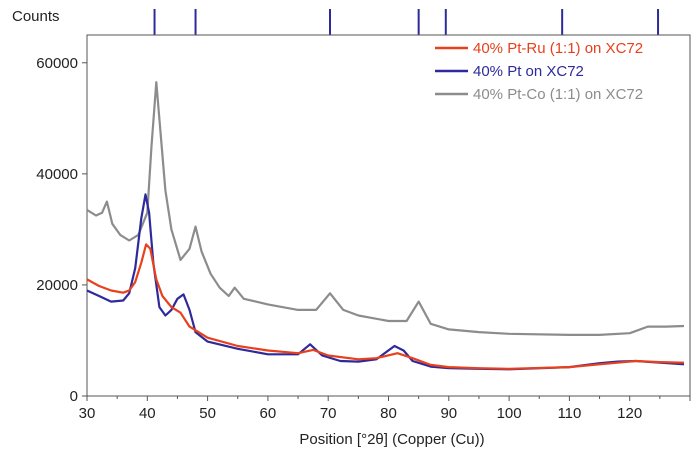 This screenshot has width=700, height=459. I want to click on legend-label: 40% Pt on XC72, so click(528, 71).